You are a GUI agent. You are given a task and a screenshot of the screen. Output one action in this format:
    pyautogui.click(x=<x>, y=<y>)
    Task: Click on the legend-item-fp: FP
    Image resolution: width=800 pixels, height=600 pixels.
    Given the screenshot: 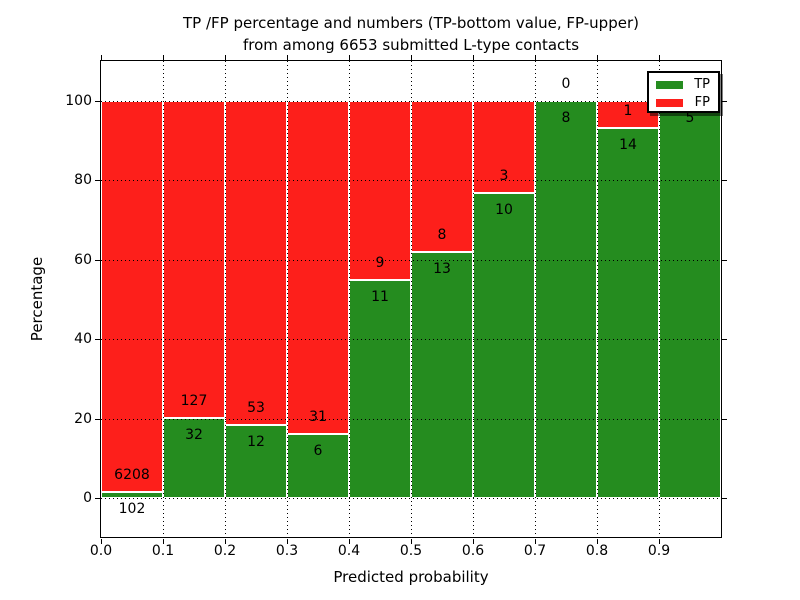 What is the action you would take?
    pyautogui.click(x=683, y=103)
    